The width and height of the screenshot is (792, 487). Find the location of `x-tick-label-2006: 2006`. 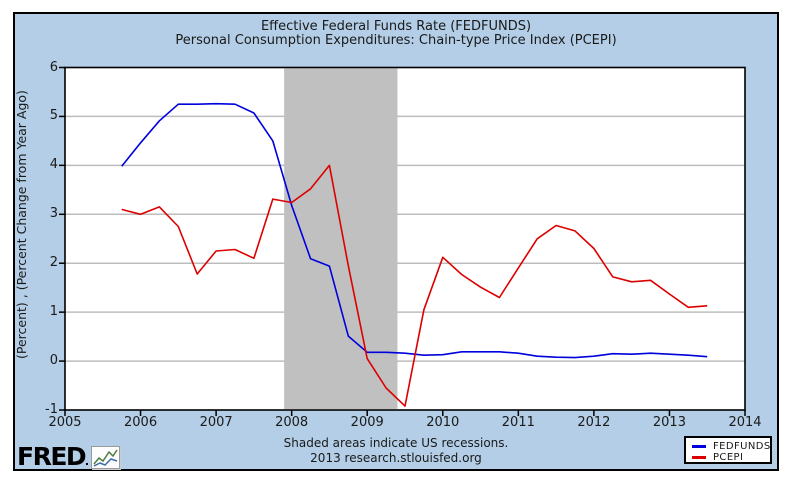

x-tick-label-2006: 2006 is located at coordinates (141, 422).